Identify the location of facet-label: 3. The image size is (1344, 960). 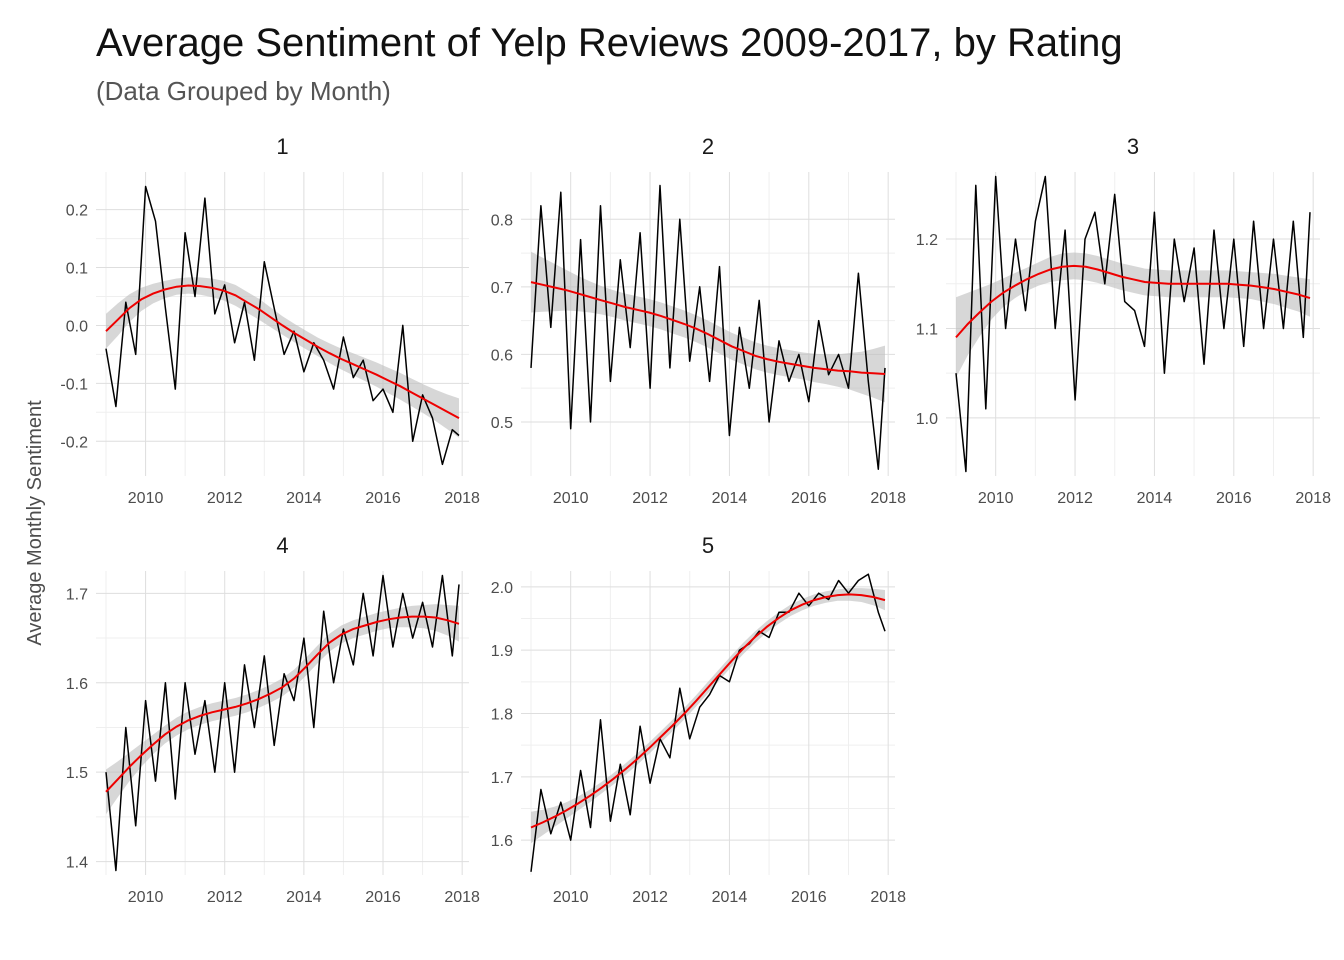
(1133, 146).